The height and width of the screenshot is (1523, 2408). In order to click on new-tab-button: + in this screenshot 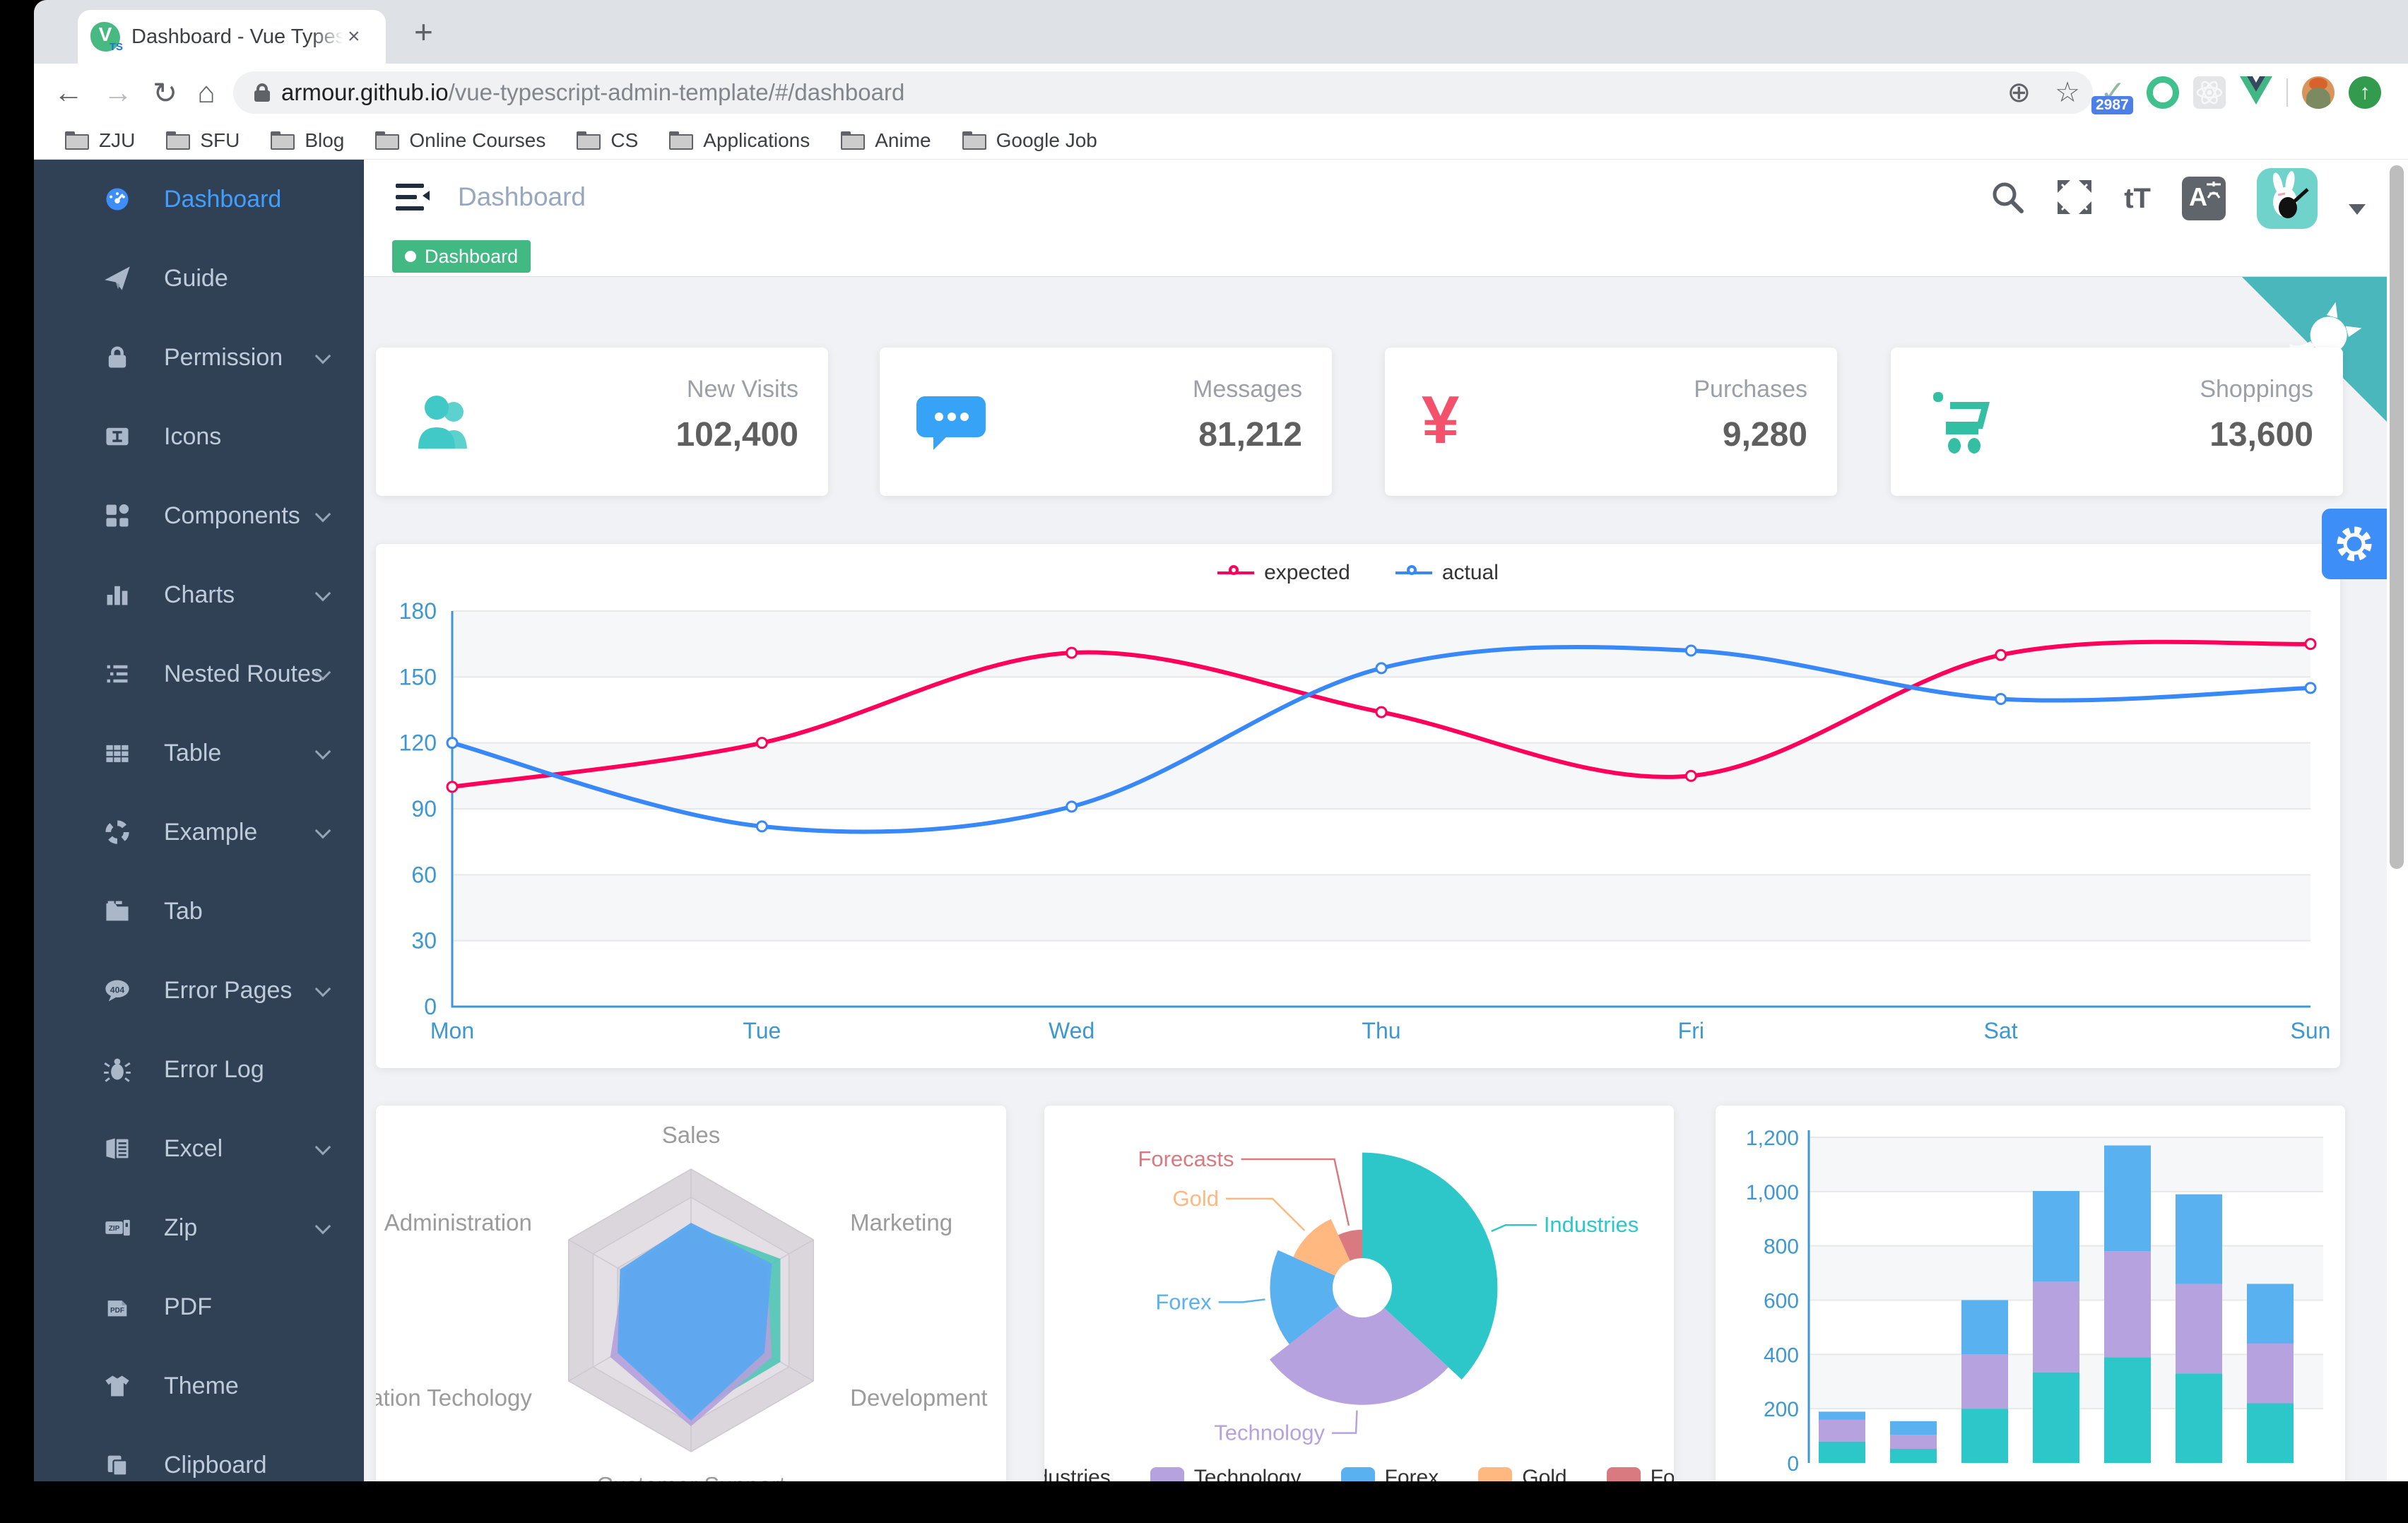, I will do `click(423, 31)`.